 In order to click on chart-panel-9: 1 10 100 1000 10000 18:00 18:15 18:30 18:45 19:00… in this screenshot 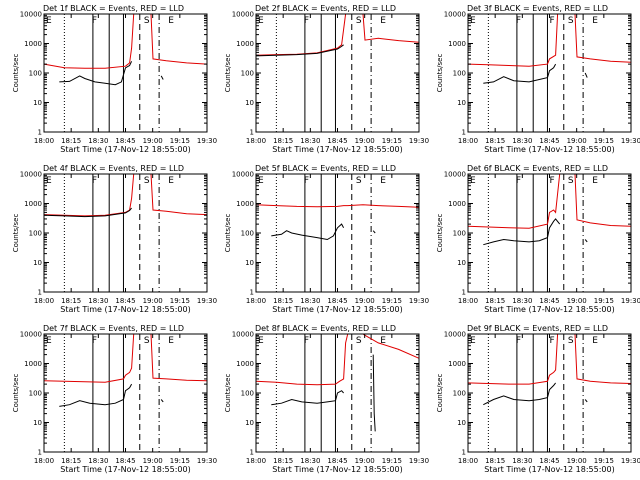, I will do `click(538, 399)`.